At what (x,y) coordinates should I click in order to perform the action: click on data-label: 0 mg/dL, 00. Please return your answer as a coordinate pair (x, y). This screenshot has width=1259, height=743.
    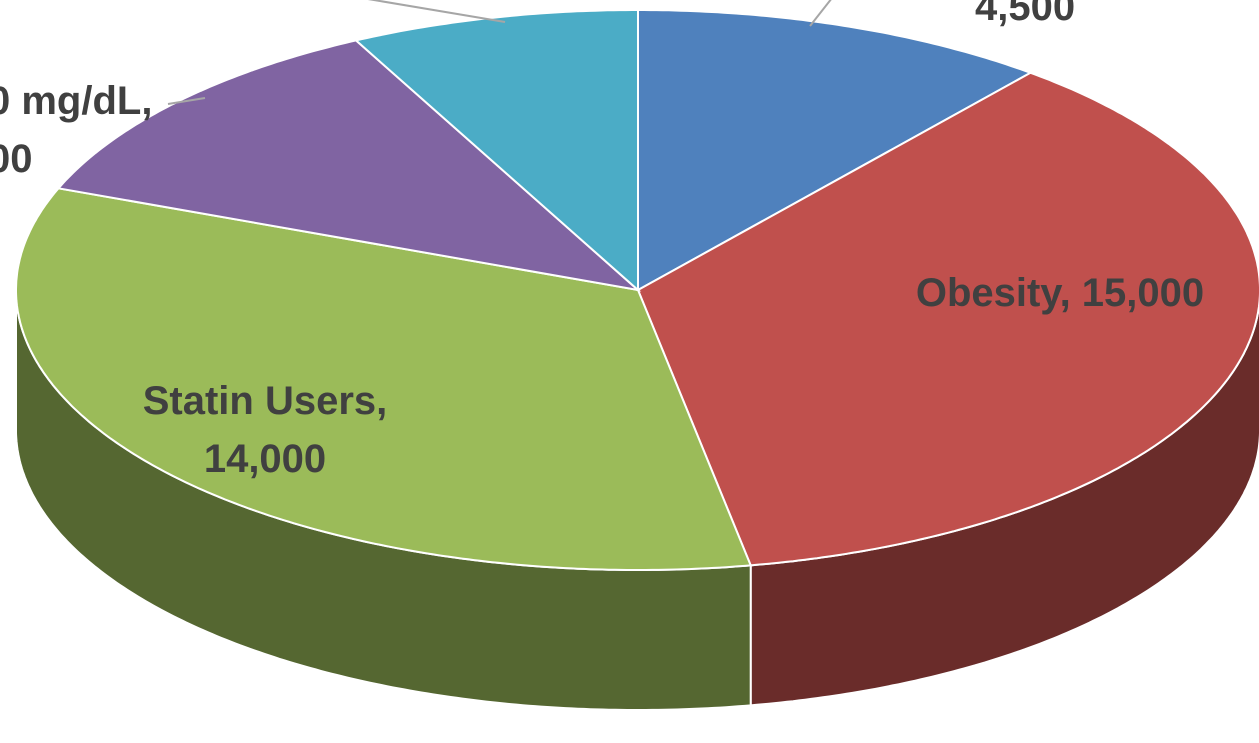
    Looking at the image, I should click on (76, 130).